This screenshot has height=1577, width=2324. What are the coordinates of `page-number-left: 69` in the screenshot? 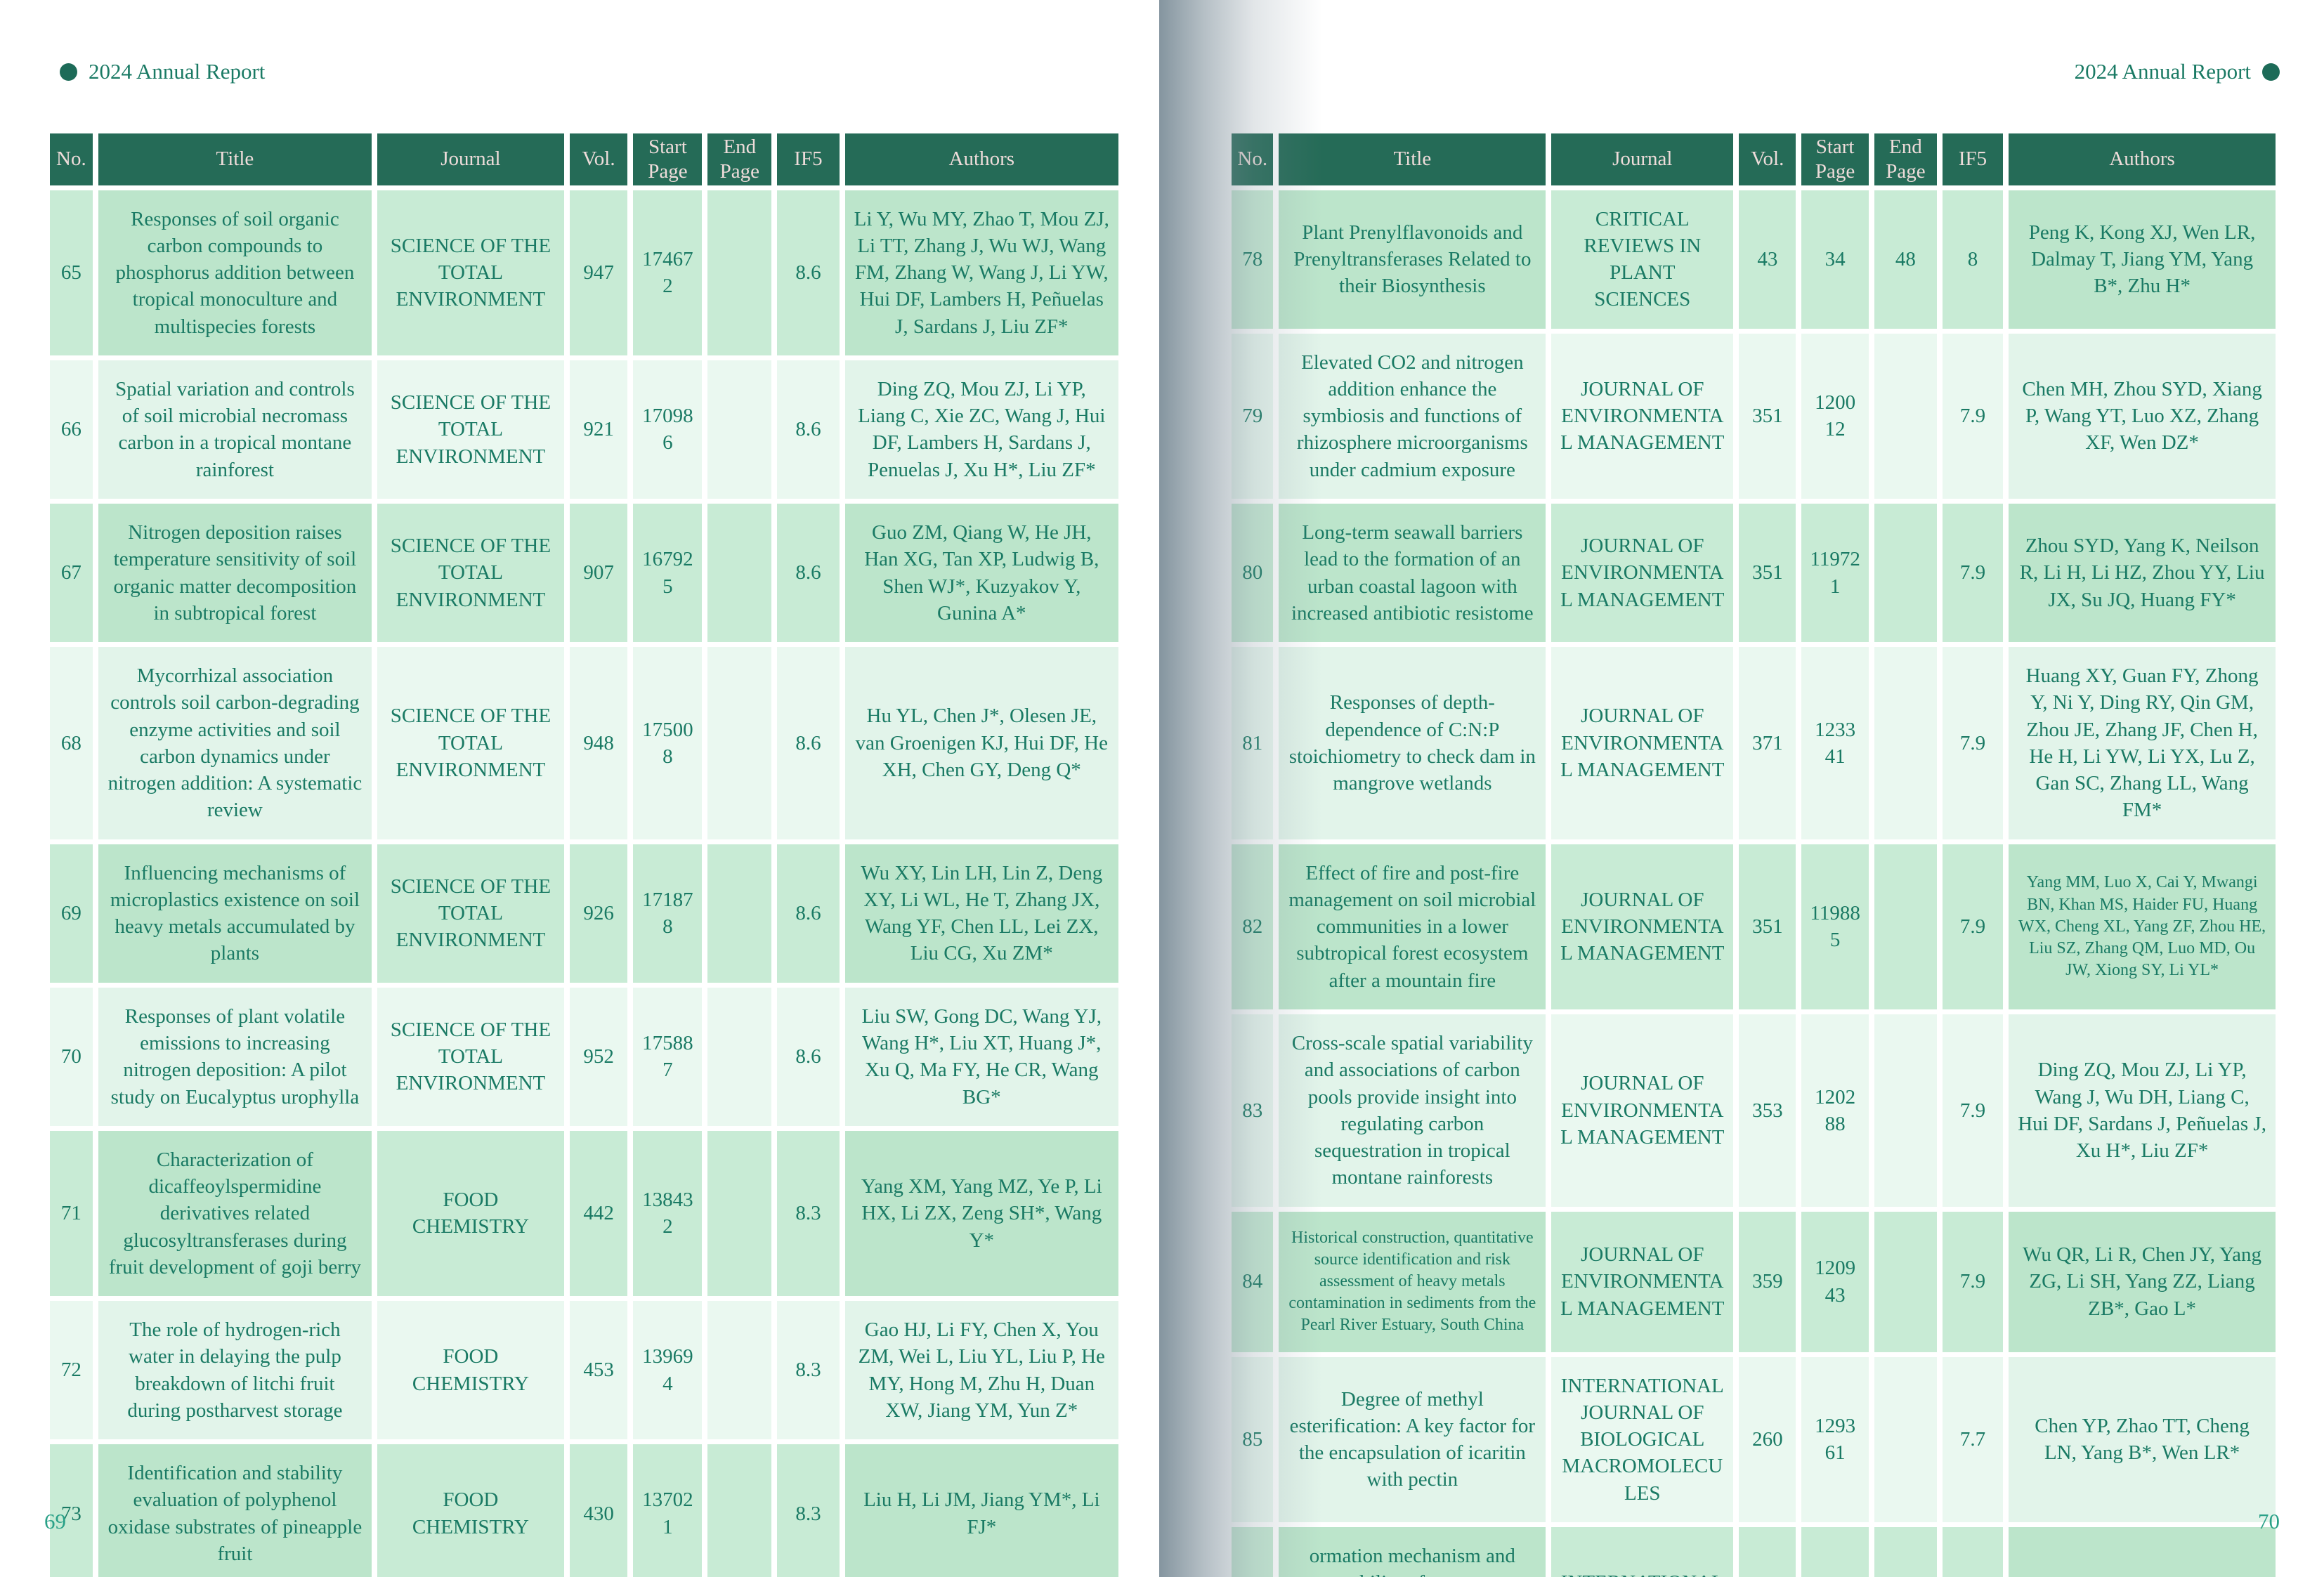 It's located at (55, 1521).